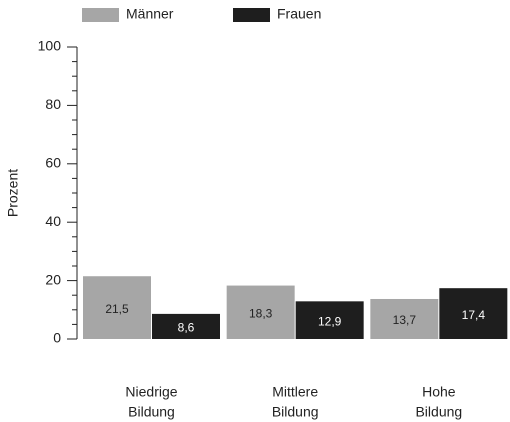  Describe the element at coordinates (295, 392) in the screenshot. I see `x-tick-label: Mittlere` at that location.